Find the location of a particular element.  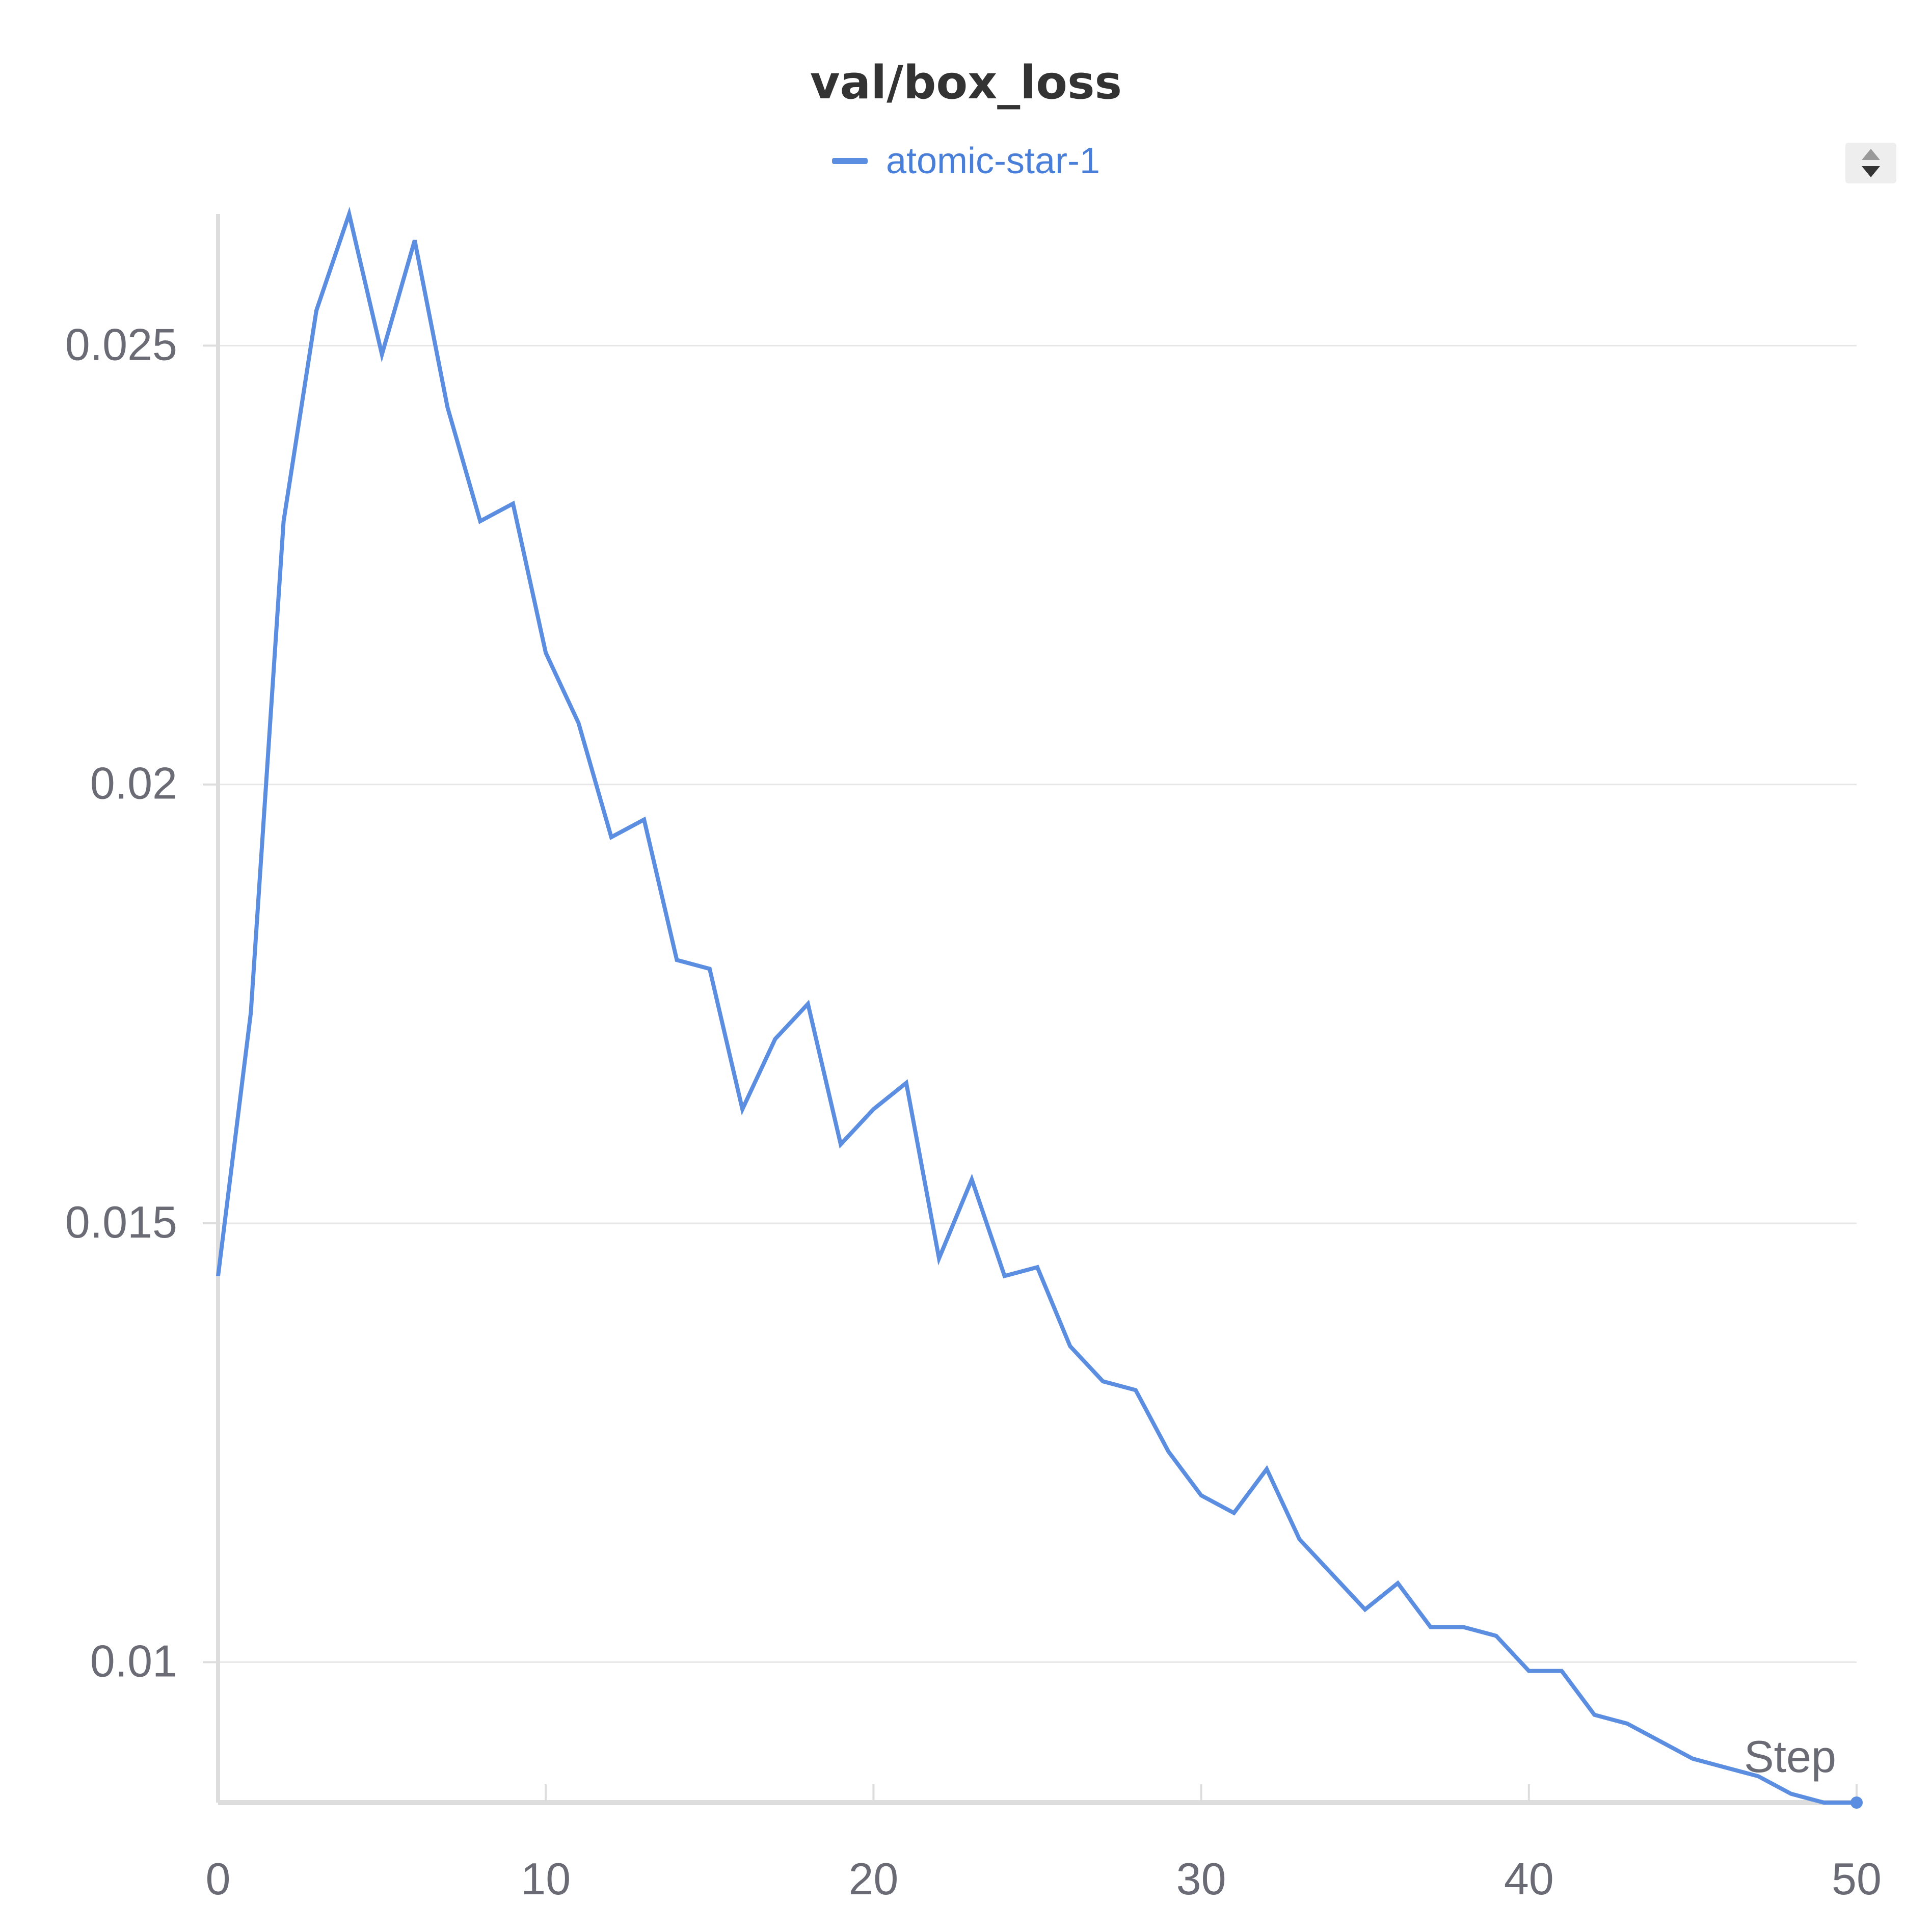

sort-button is located at coordinates (1870, 163).